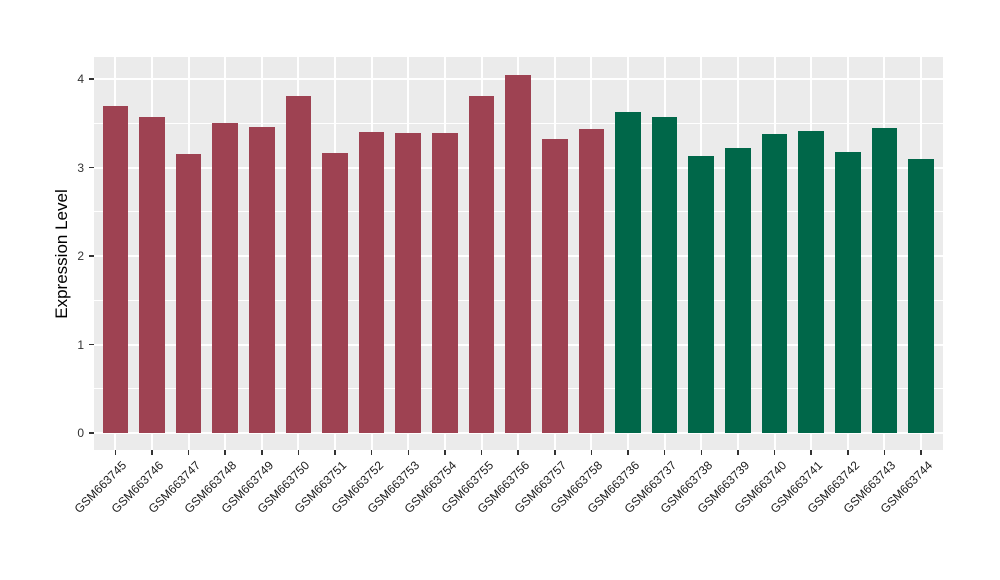  I want to click on bar-GSM663739, so click(738, 290).